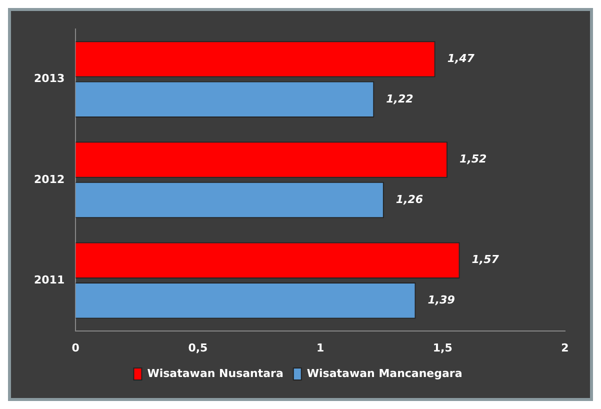 The height and width of the screenshot is (409, 601). Describe the element at coordinates (215, 373) in the screenshot. I see `legend-label: Wisatawan Nusantara` at that location.